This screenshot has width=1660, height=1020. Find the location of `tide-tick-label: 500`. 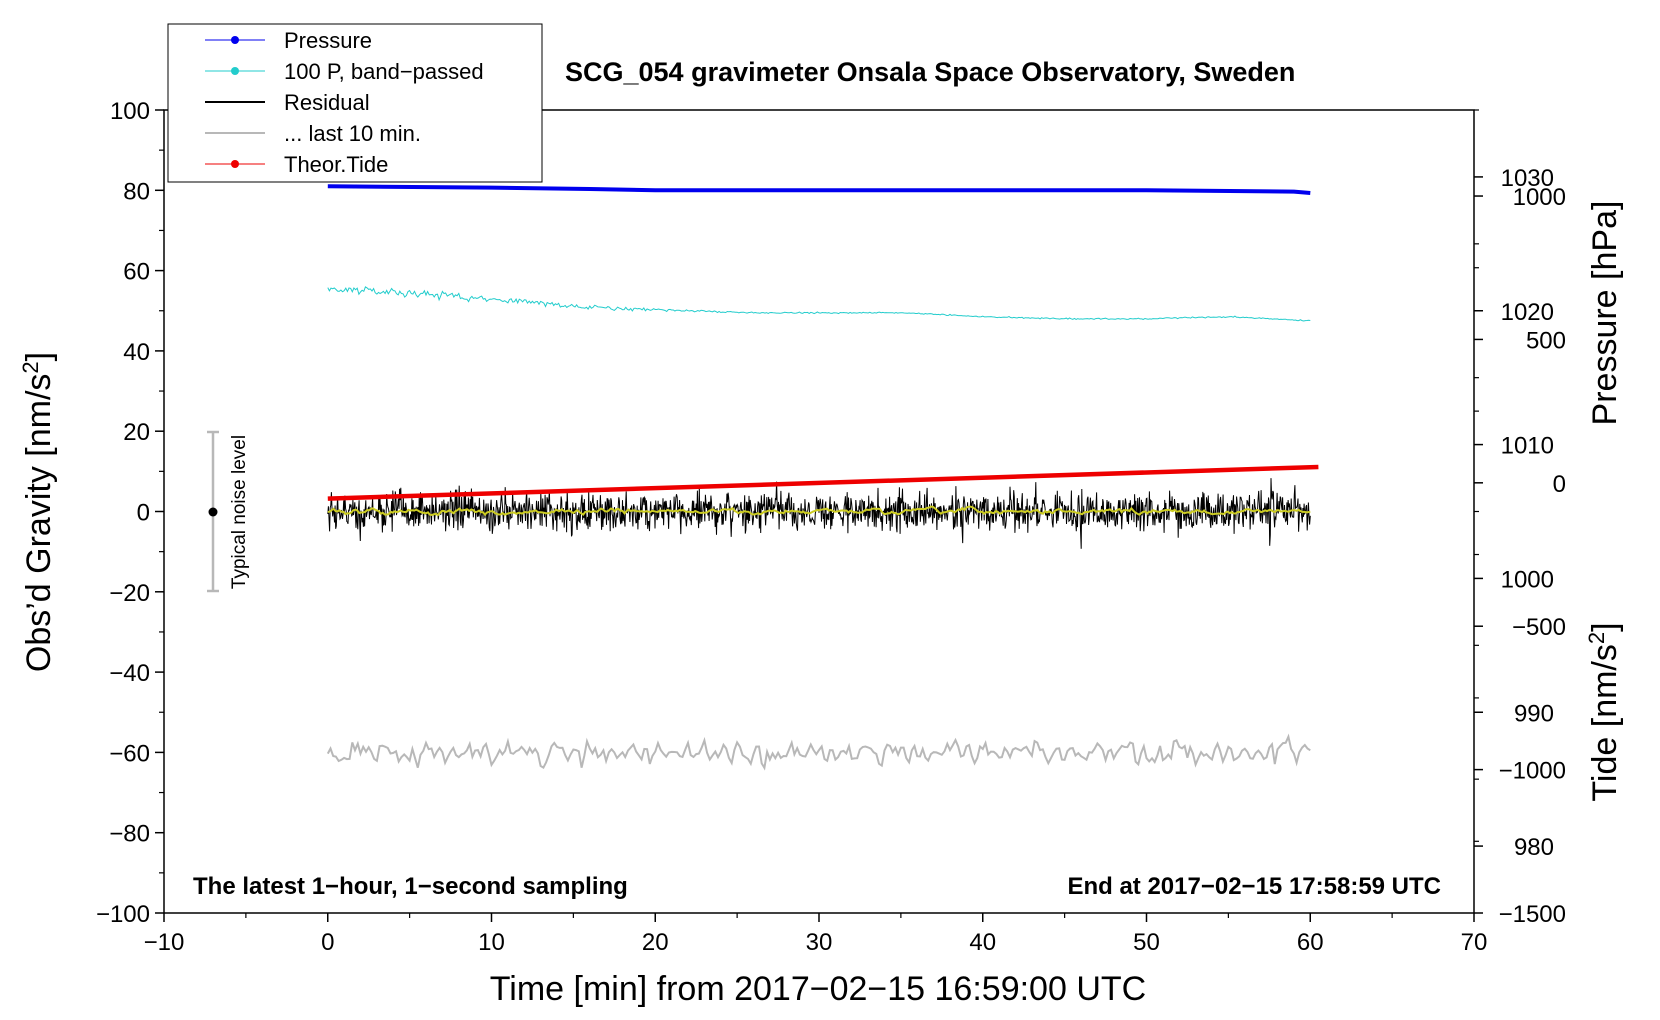

tide-tick-label: 500 is located at coordinates (1546, 340).